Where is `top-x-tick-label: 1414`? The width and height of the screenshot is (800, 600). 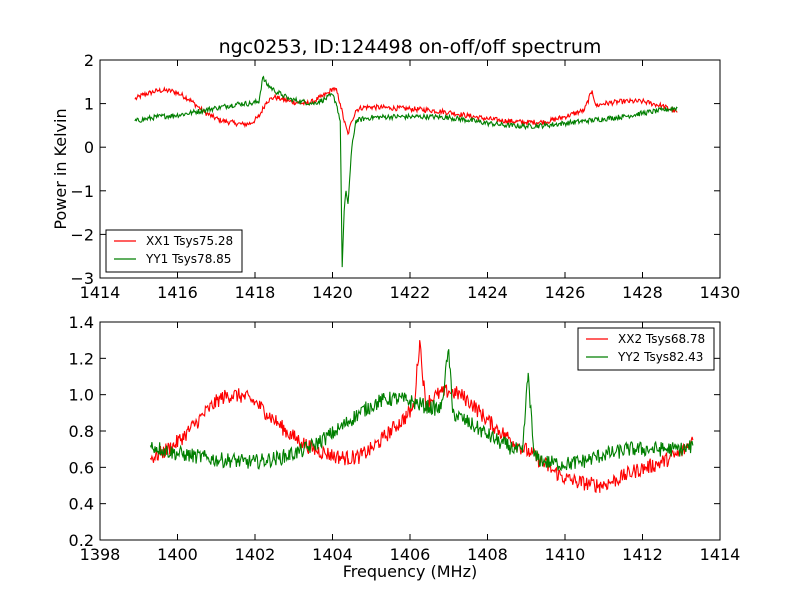
top-x-tick-label: 1414 is located at coordinates (100, 292).